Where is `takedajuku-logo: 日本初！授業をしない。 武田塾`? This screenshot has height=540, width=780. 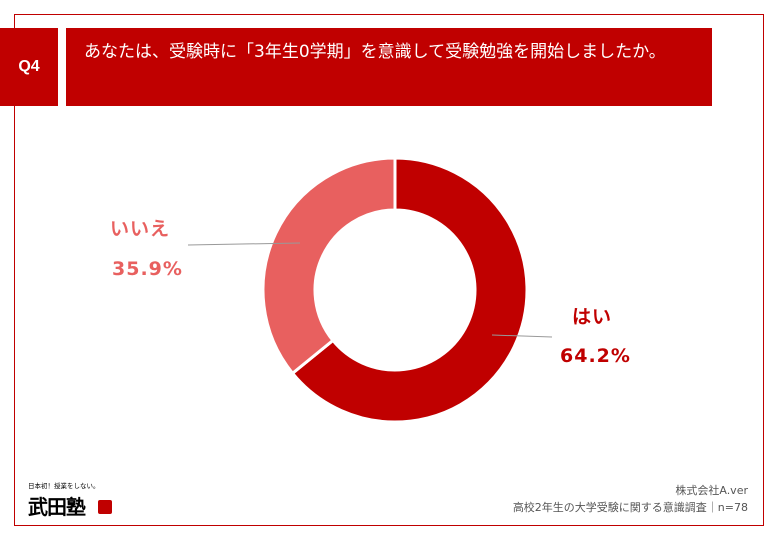
takedajuku-logo: 日本初！授業をしない。 武田塾 is located at coordinates (70, 500).